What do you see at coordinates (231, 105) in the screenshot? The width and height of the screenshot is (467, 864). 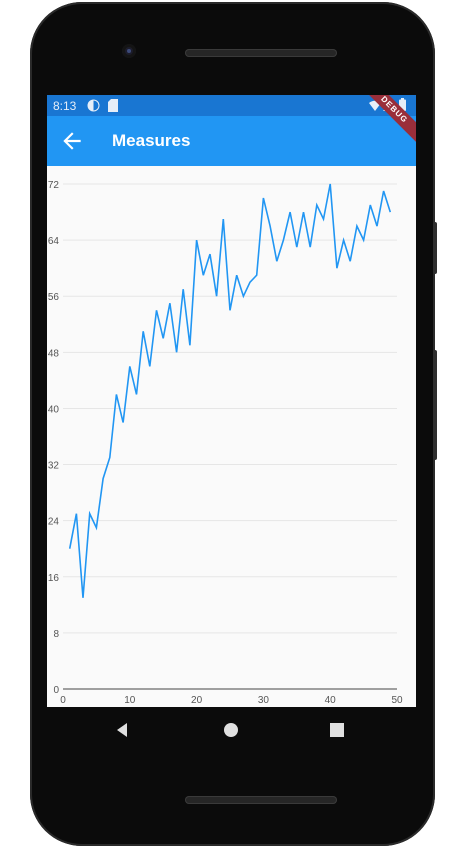 I see `status-bar: 8:13` at bounding box center [231, 105].